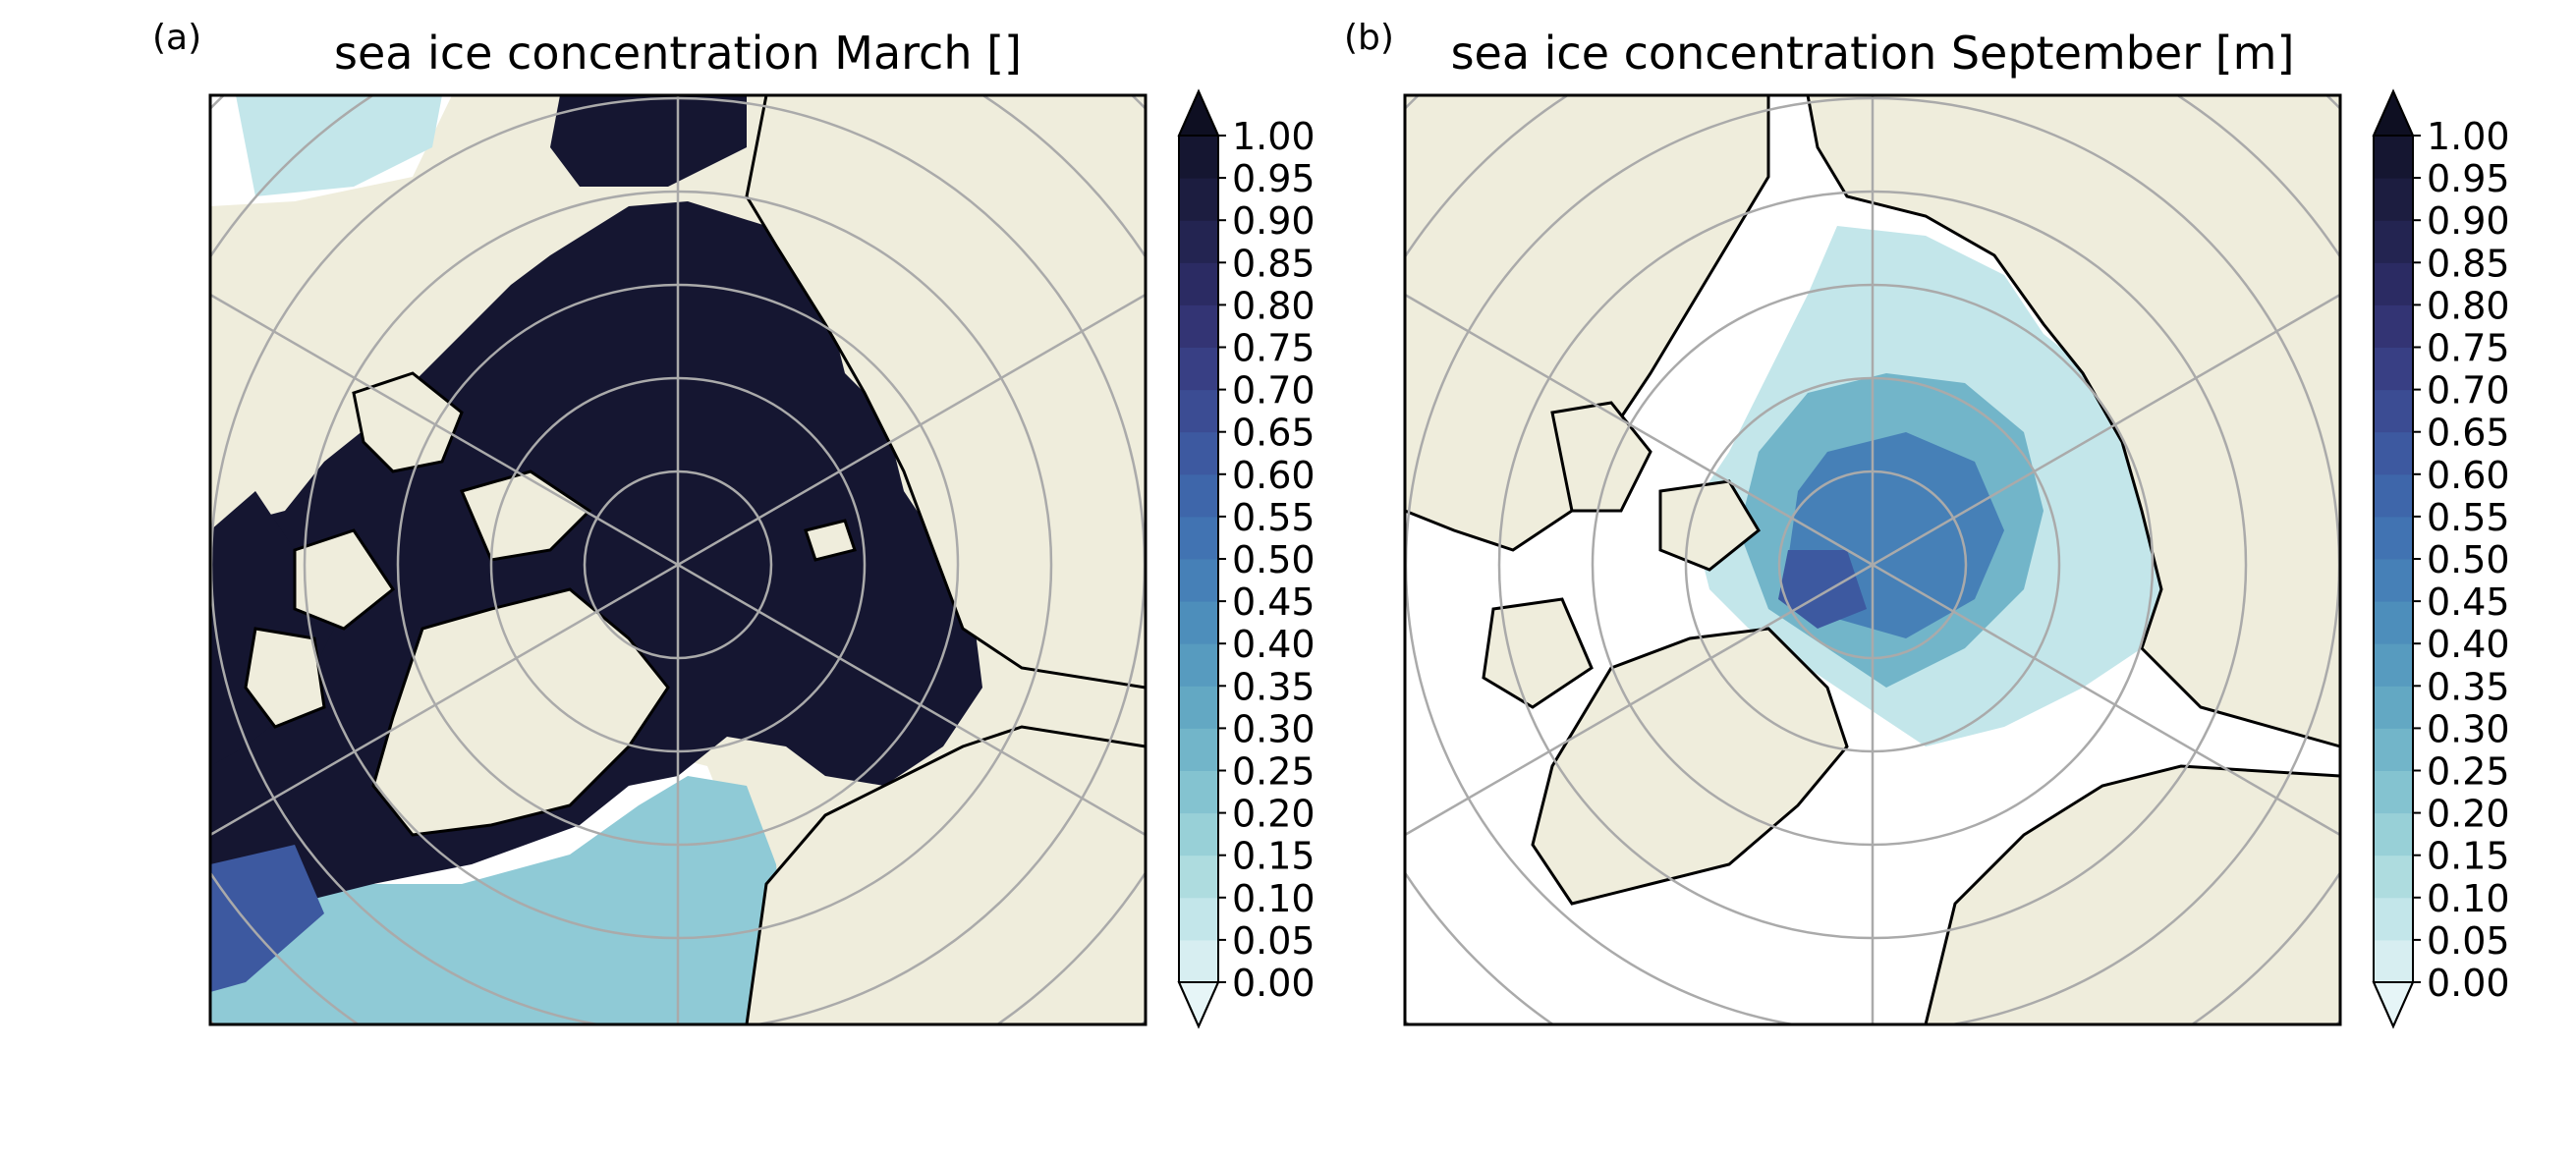  Describe the element at coordinates (945, 392) in the screenshot. I see `panel-a-siberia` at that location.